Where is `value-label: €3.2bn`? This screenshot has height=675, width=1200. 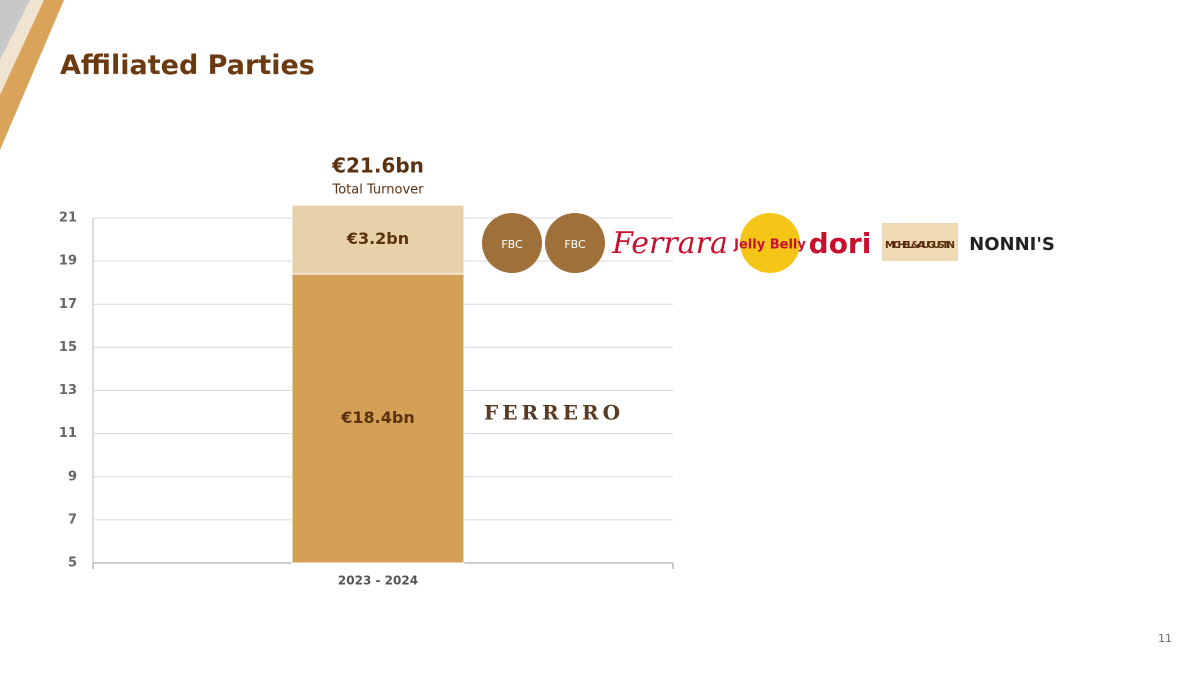
value-label: €3.2bn is located at coordinates (377, 238).